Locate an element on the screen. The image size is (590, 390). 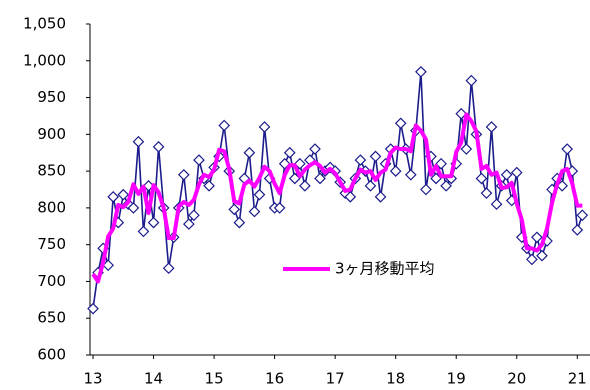
y-tick-label: 1,050 is located at coordinates (44, 24).